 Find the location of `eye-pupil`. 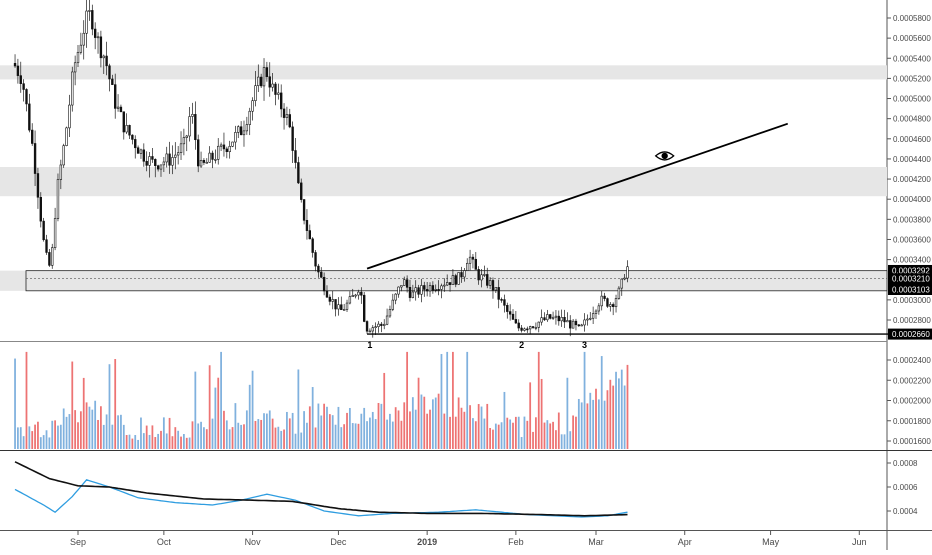

eye-pupil is located at coordinates (664, 156).